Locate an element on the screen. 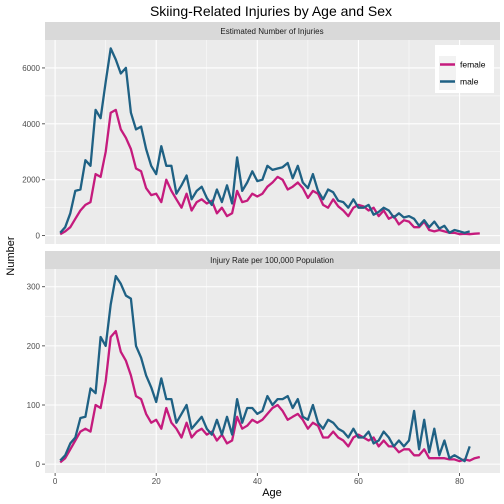 The height and width of the screenshot is (504, 504). y-tick-label: 4000 is located at coordinates (31, 124).